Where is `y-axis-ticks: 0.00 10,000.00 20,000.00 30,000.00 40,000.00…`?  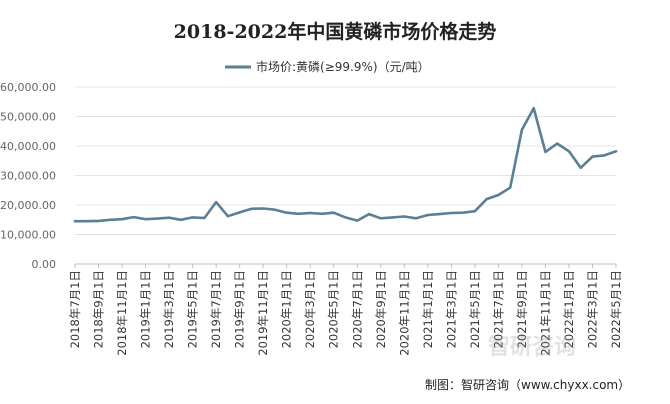 y-axis-ticks: 0.00 10,000.00 20,000.00 30,000.00 40,000.00… is located at coordinates (28, 176).